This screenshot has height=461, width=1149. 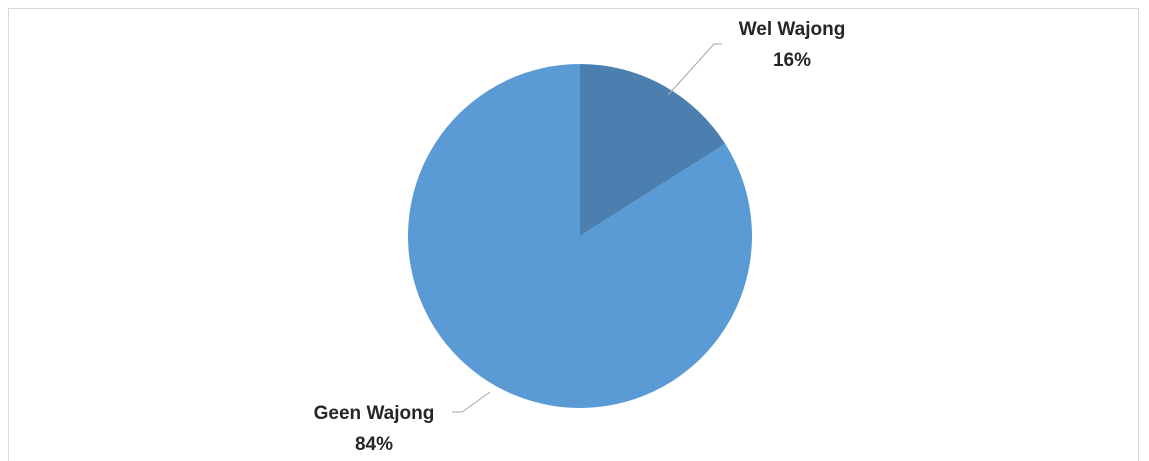 What do you see at coordinates (792, 29) in the screenshot?
I see `slice-label-name-wel-wajong: Wel Wajong` at bounding box center [792, 29].